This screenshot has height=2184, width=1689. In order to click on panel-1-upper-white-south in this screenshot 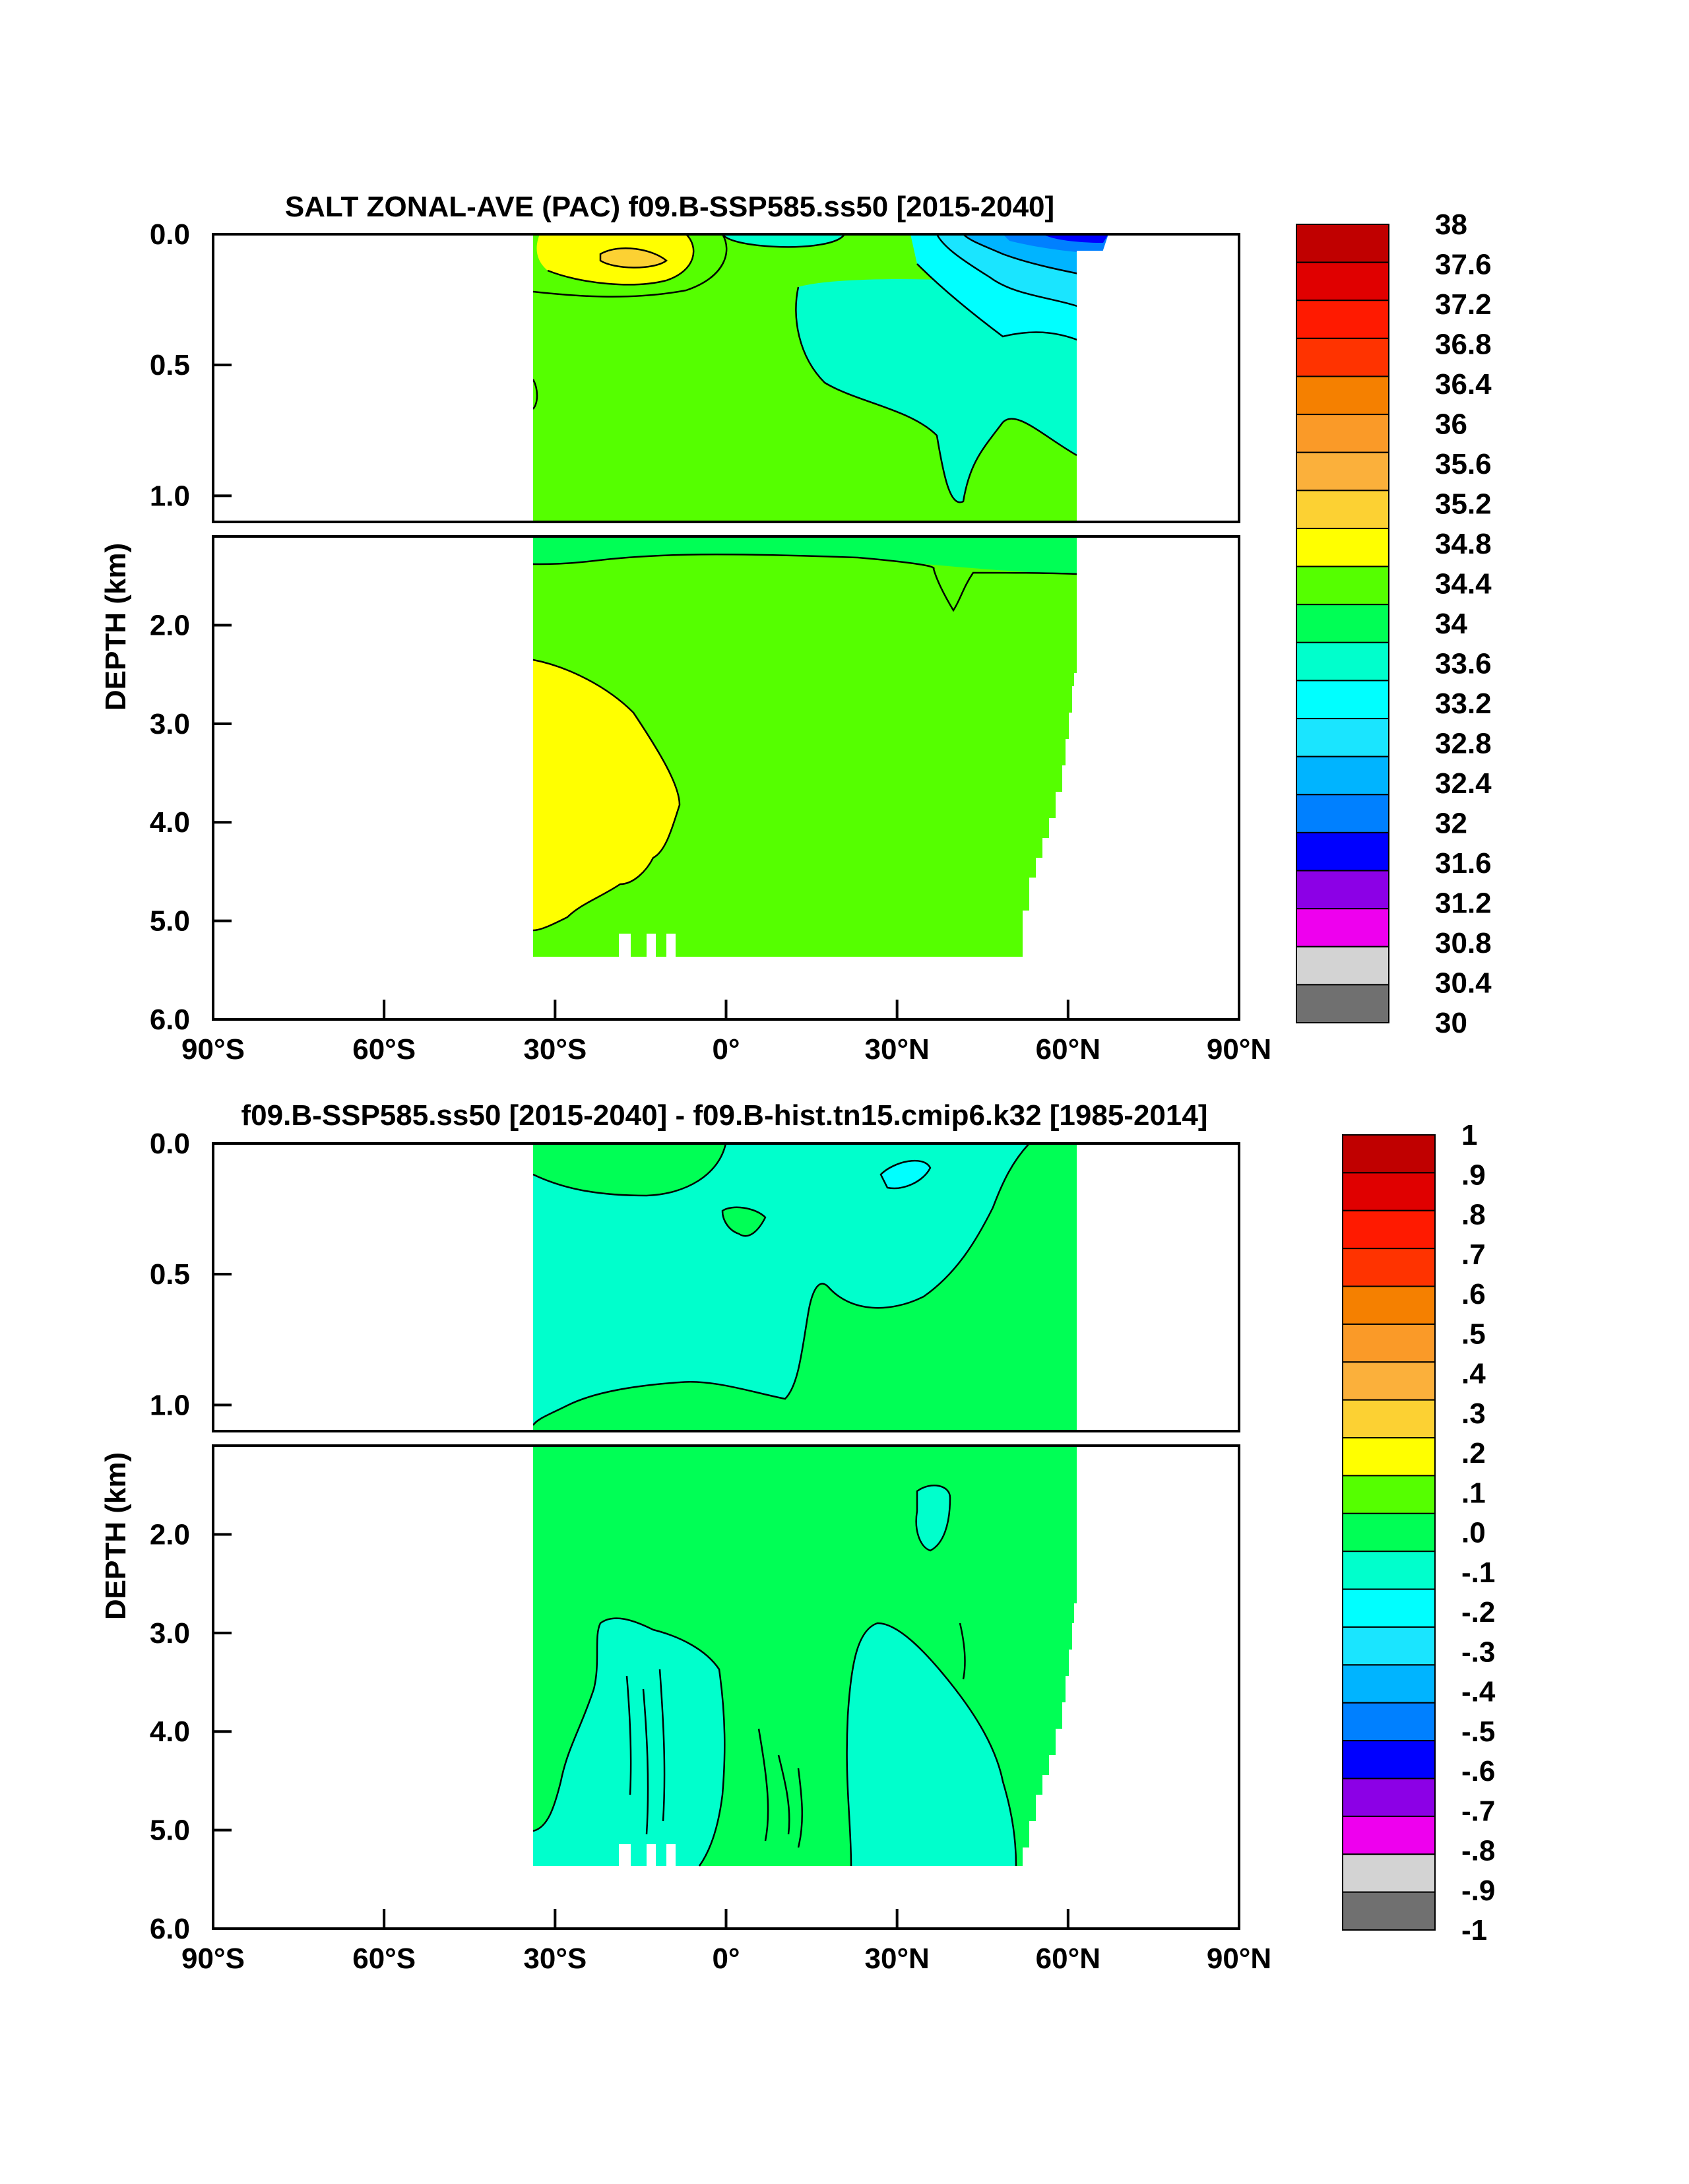, I will do `click(373, 378)`.